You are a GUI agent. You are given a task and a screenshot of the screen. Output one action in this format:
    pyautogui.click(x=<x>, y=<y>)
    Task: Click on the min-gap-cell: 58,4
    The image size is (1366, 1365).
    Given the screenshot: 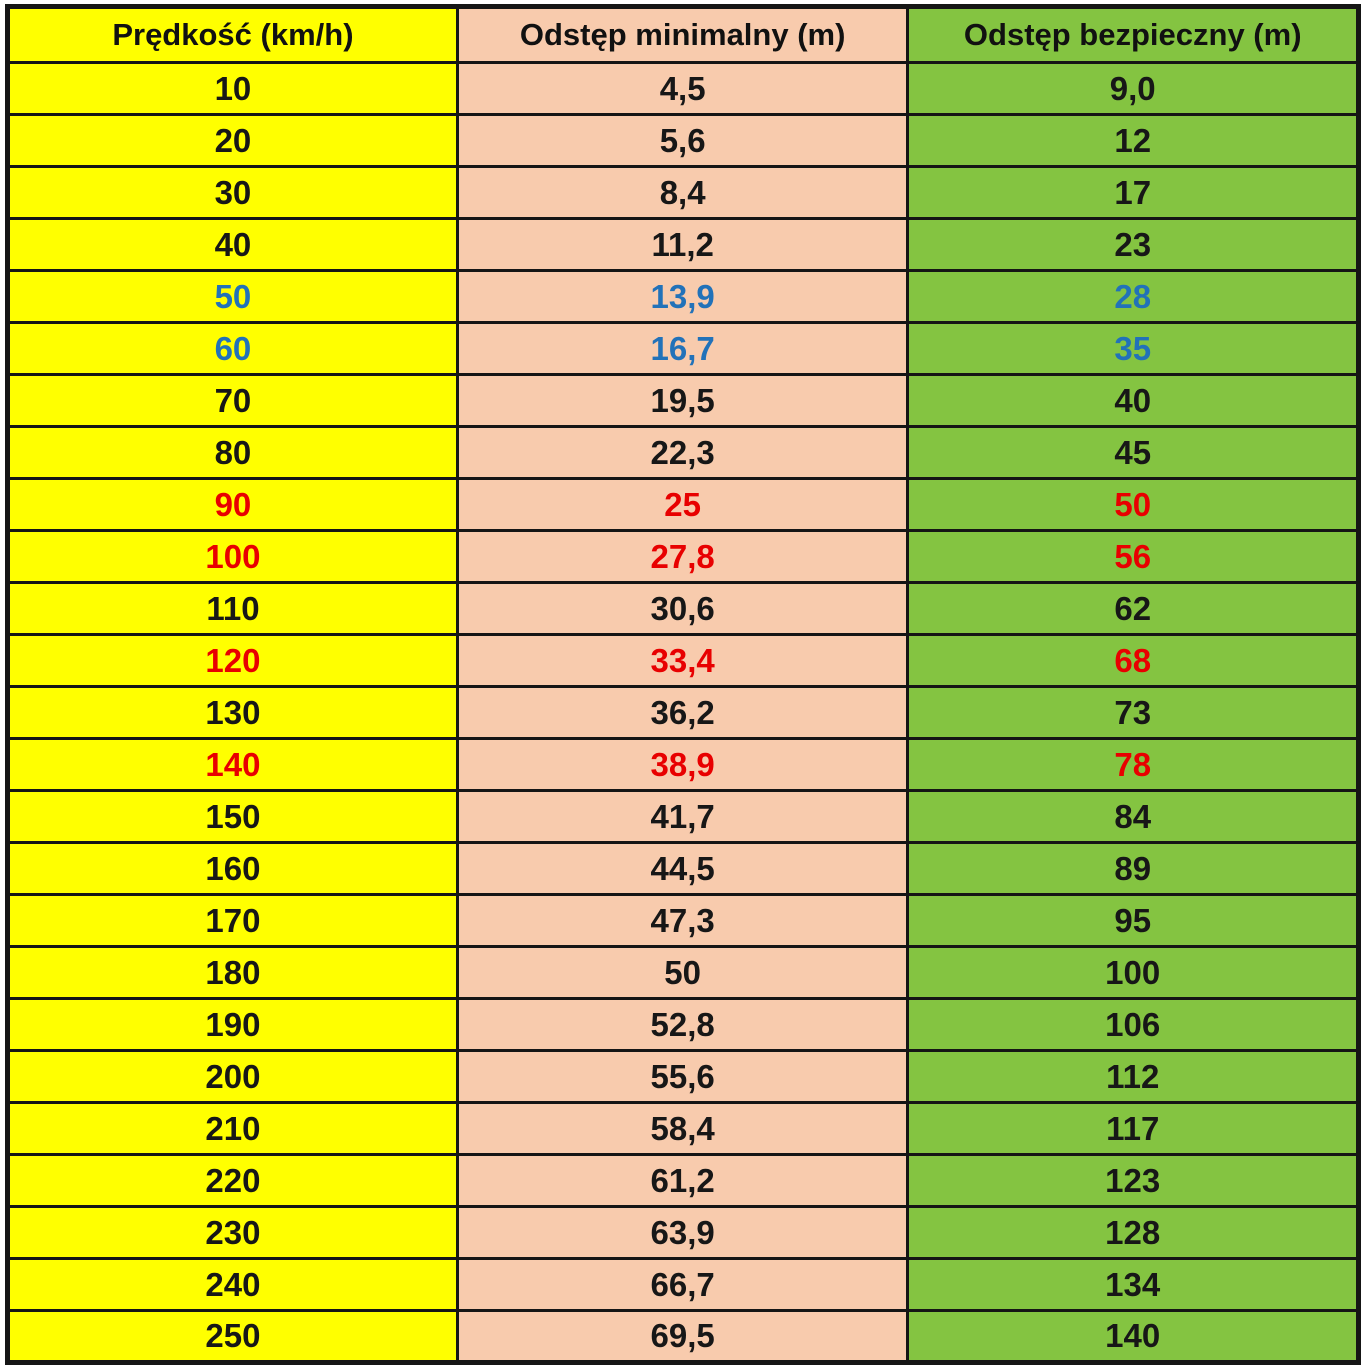 What is the action you would take?
    pyautogui.click(x=682, y=1128)
    